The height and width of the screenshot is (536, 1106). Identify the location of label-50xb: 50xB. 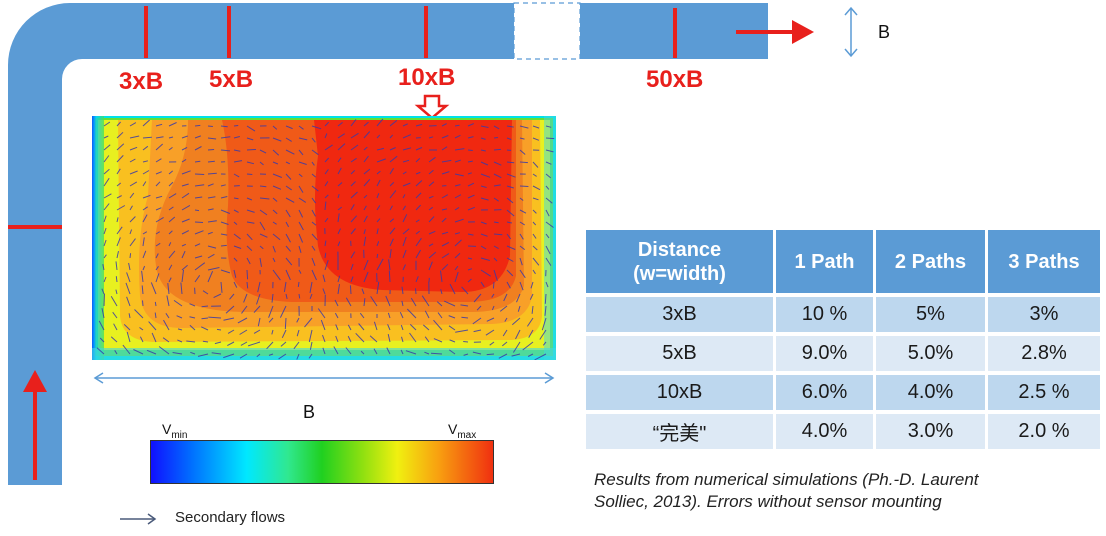
(675, 79).